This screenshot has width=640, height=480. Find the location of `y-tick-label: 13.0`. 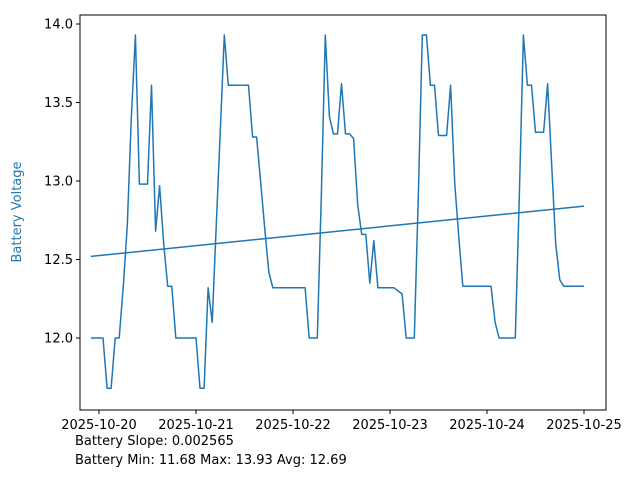

y-tick-label: 13.0 is located at coordinates (58, 182).